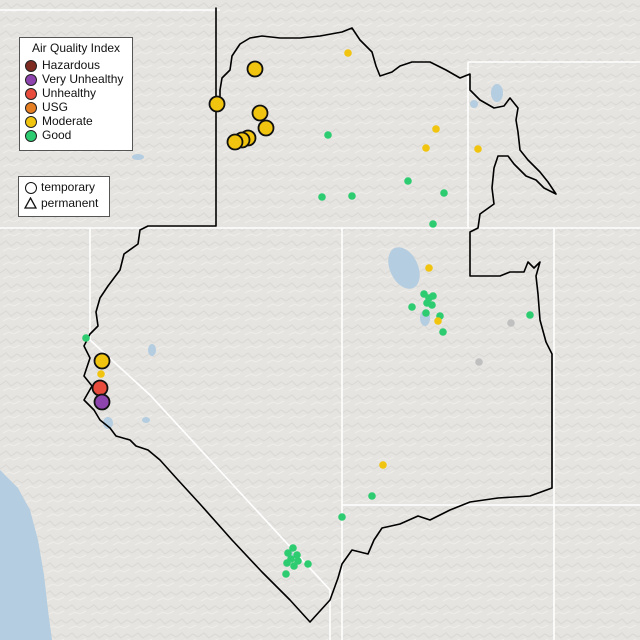 This screenshot has width=640, height=640. I want to click on pyramid-lake, so click(152, 350).